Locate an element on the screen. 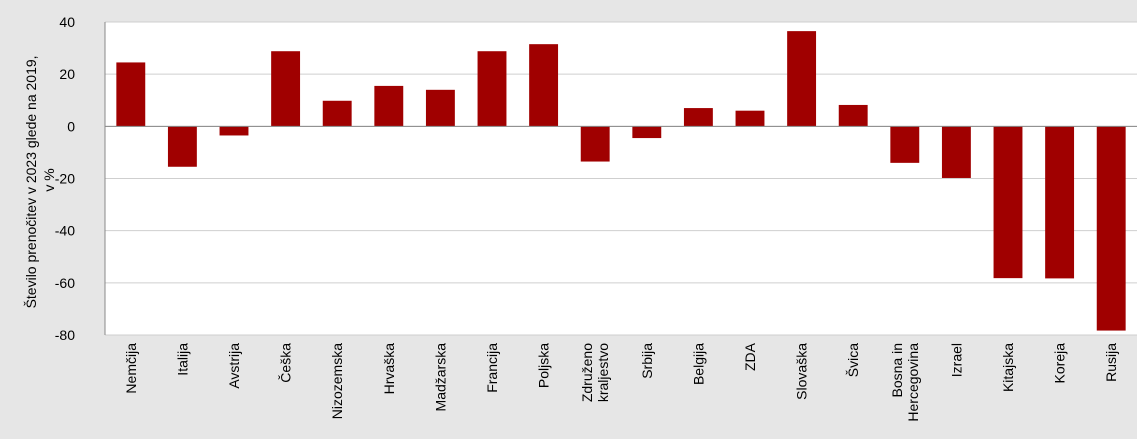 The width and height of the screenshot is (1137, 439). category-label-line: Nemčija is located at coordinates (131, 368).